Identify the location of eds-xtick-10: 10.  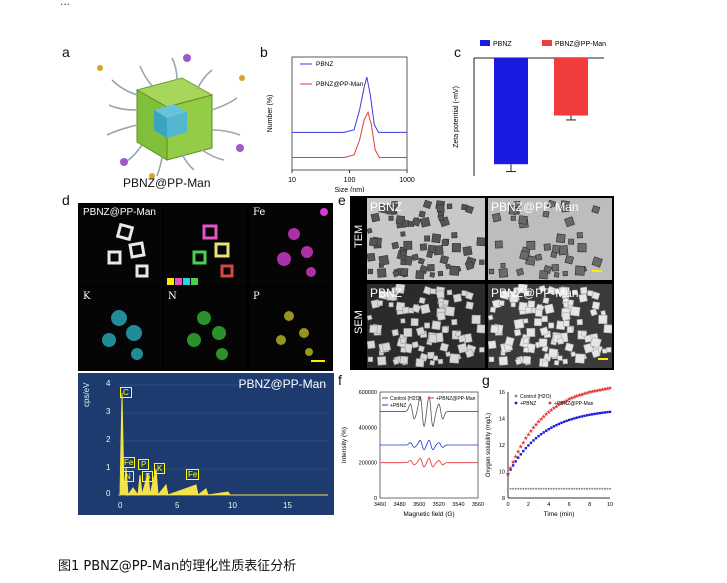
(232, 505).